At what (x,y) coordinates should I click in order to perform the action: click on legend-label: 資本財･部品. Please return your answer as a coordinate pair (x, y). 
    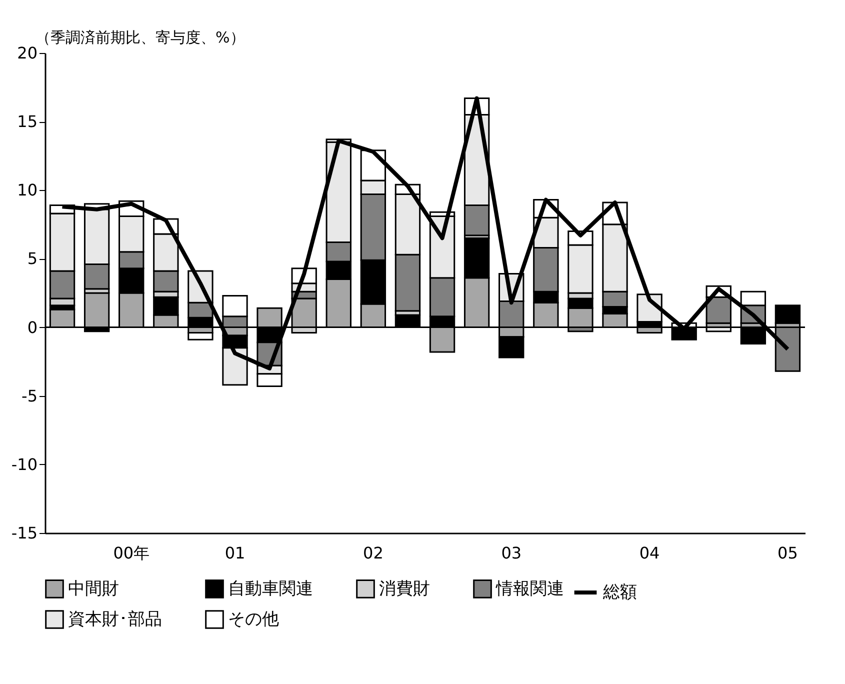
    Looking at the image, I should click on (115, 620).